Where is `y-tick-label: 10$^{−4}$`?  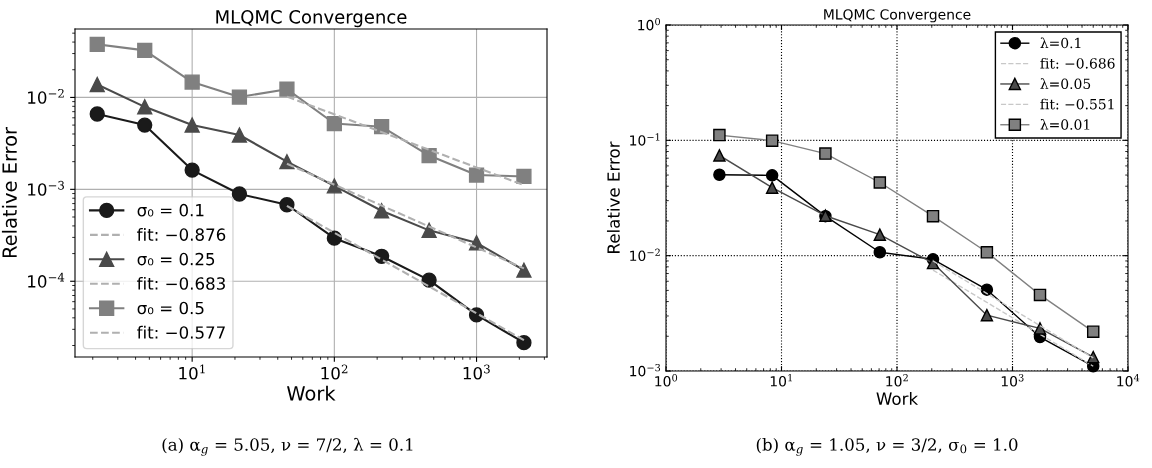 y-tick-label: 10$^{−4}$ is located at coordinates (46, 280).